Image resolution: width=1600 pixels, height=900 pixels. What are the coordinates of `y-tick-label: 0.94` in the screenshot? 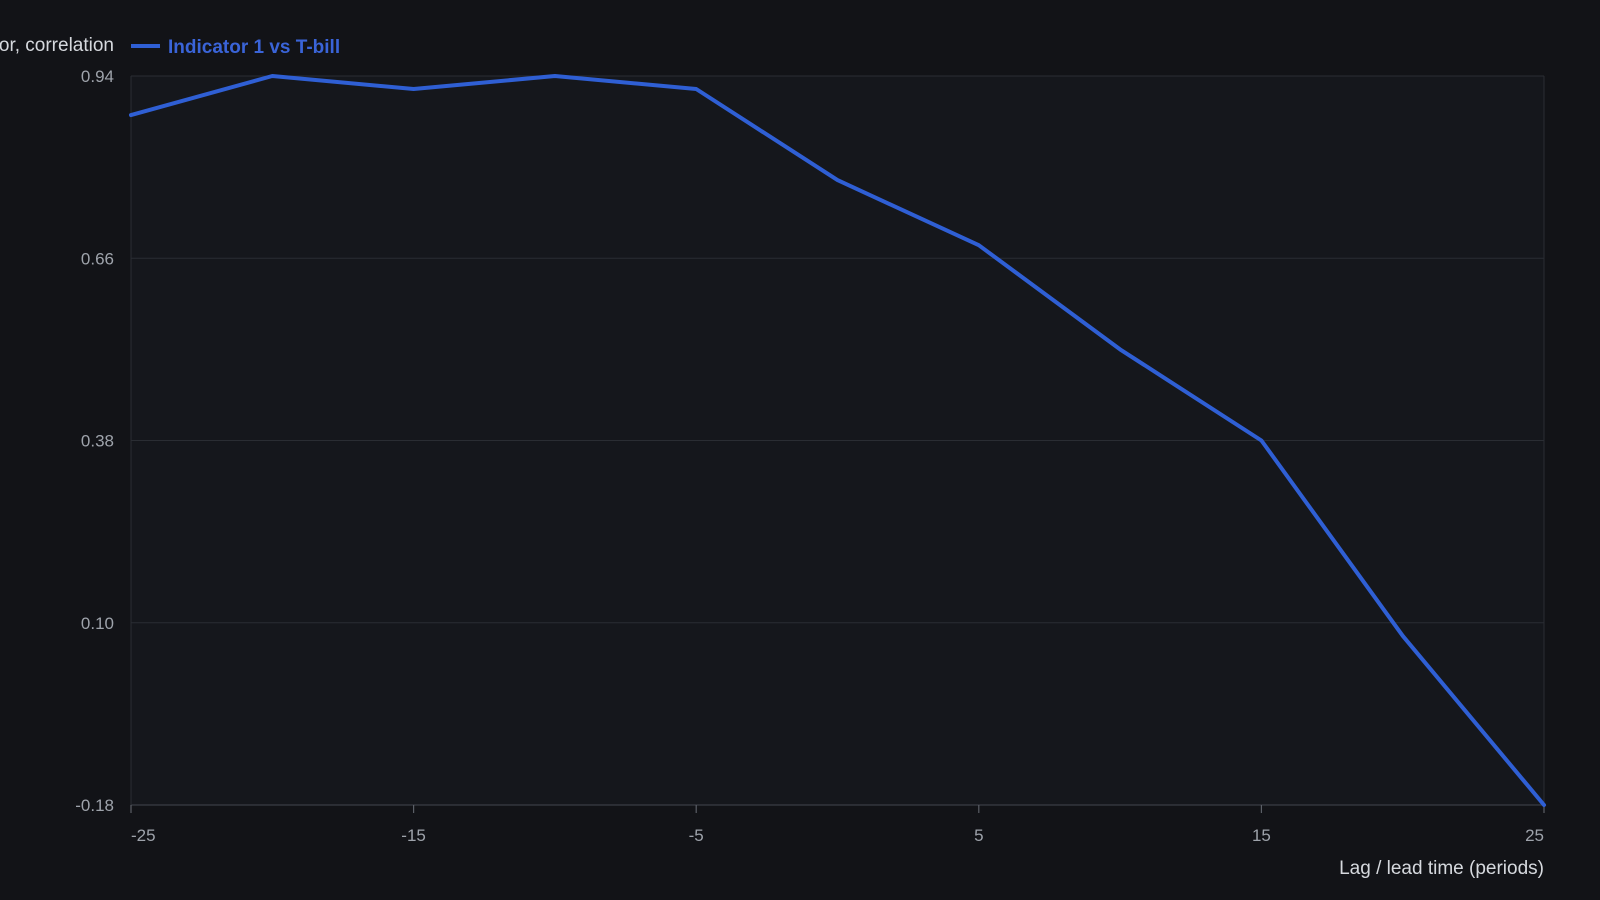 It's located at (97, 76).